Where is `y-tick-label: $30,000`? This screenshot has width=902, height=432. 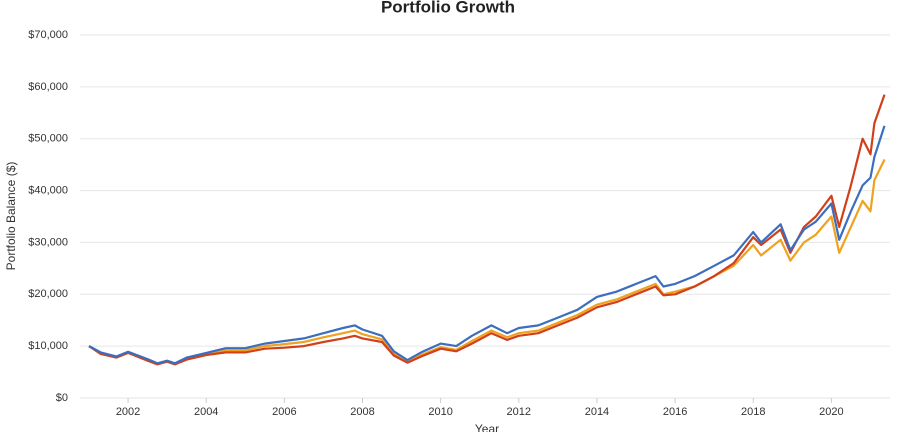 y-tick-label: $30,000 is located at coordinates (48, 242).